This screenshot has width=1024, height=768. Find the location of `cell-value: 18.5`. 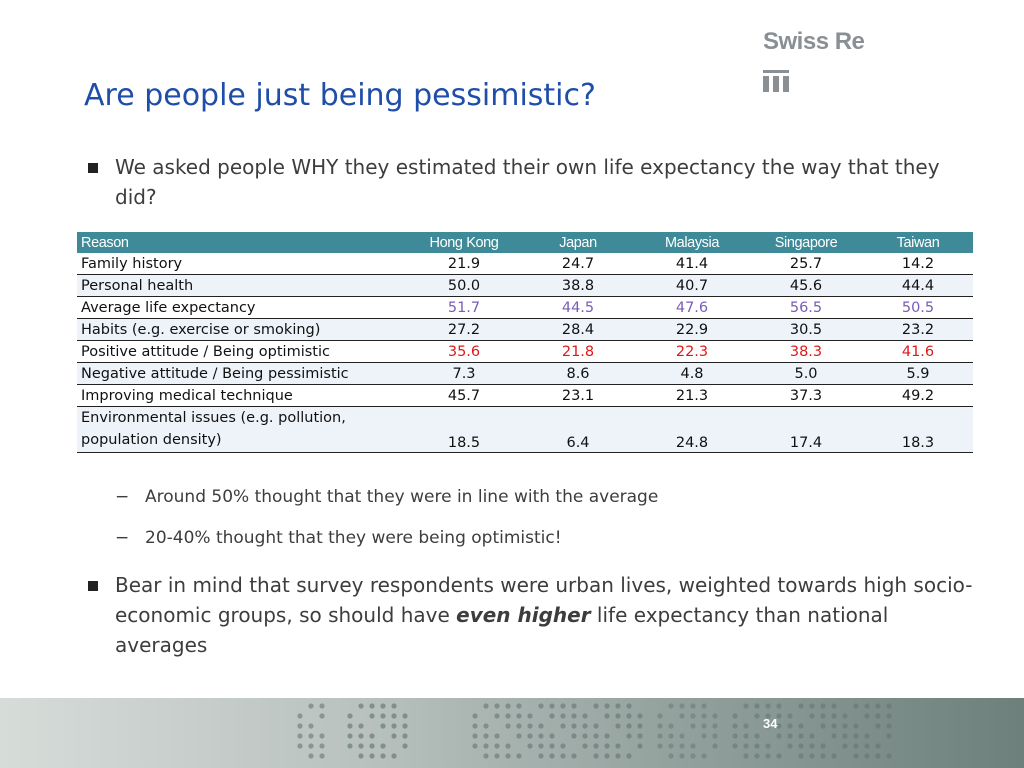

cell-value: 18.5 is located at coordinates (464, 429).